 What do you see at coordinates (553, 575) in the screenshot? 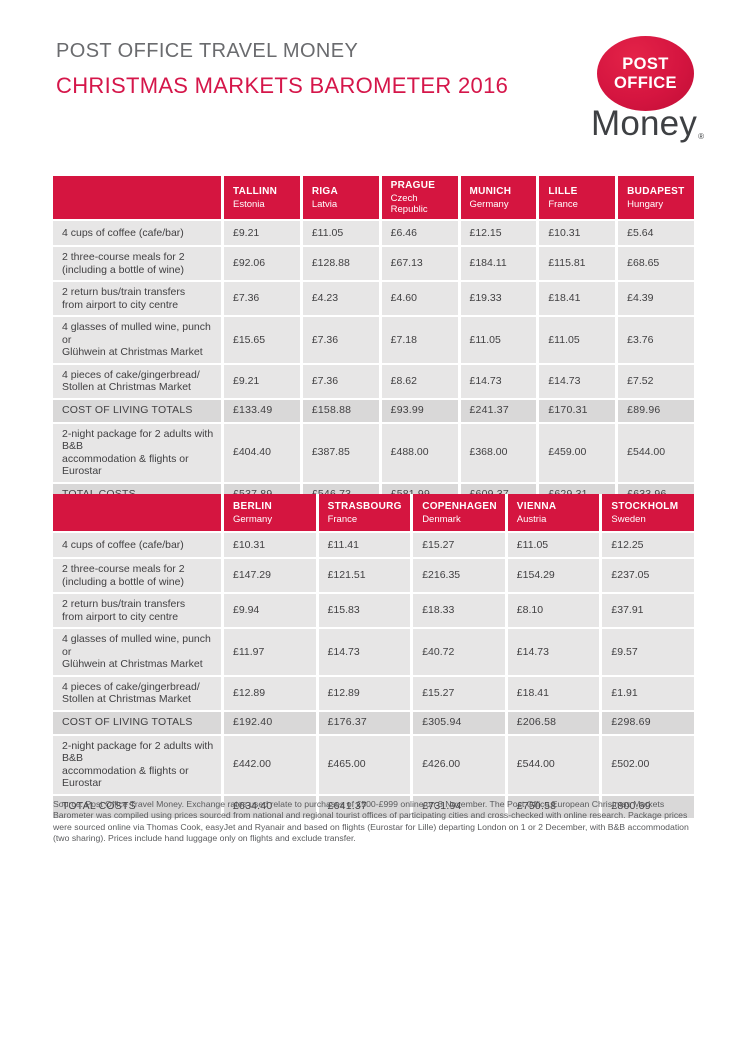
I see `value-cell: £154.29` at bounding box center [553, 575].